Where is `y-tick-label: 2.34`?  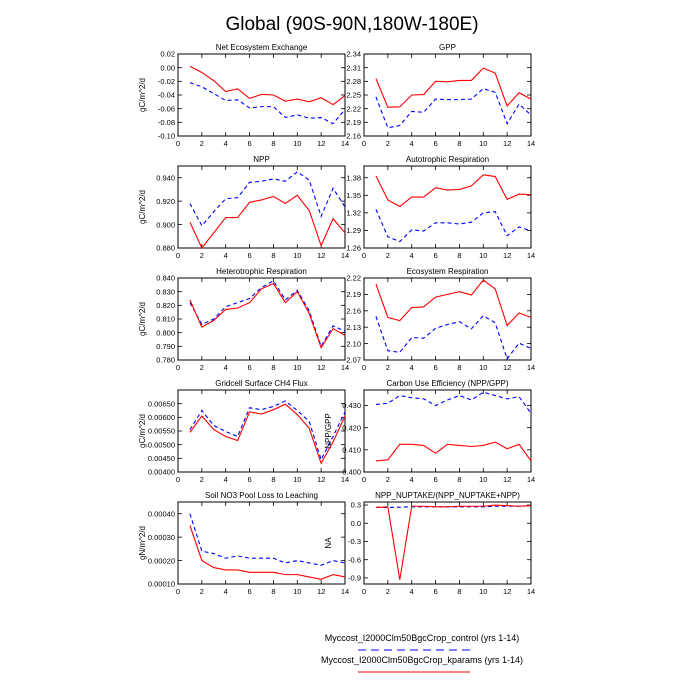
y-tick-label: 2.34 is located at coordinates (353, 54).